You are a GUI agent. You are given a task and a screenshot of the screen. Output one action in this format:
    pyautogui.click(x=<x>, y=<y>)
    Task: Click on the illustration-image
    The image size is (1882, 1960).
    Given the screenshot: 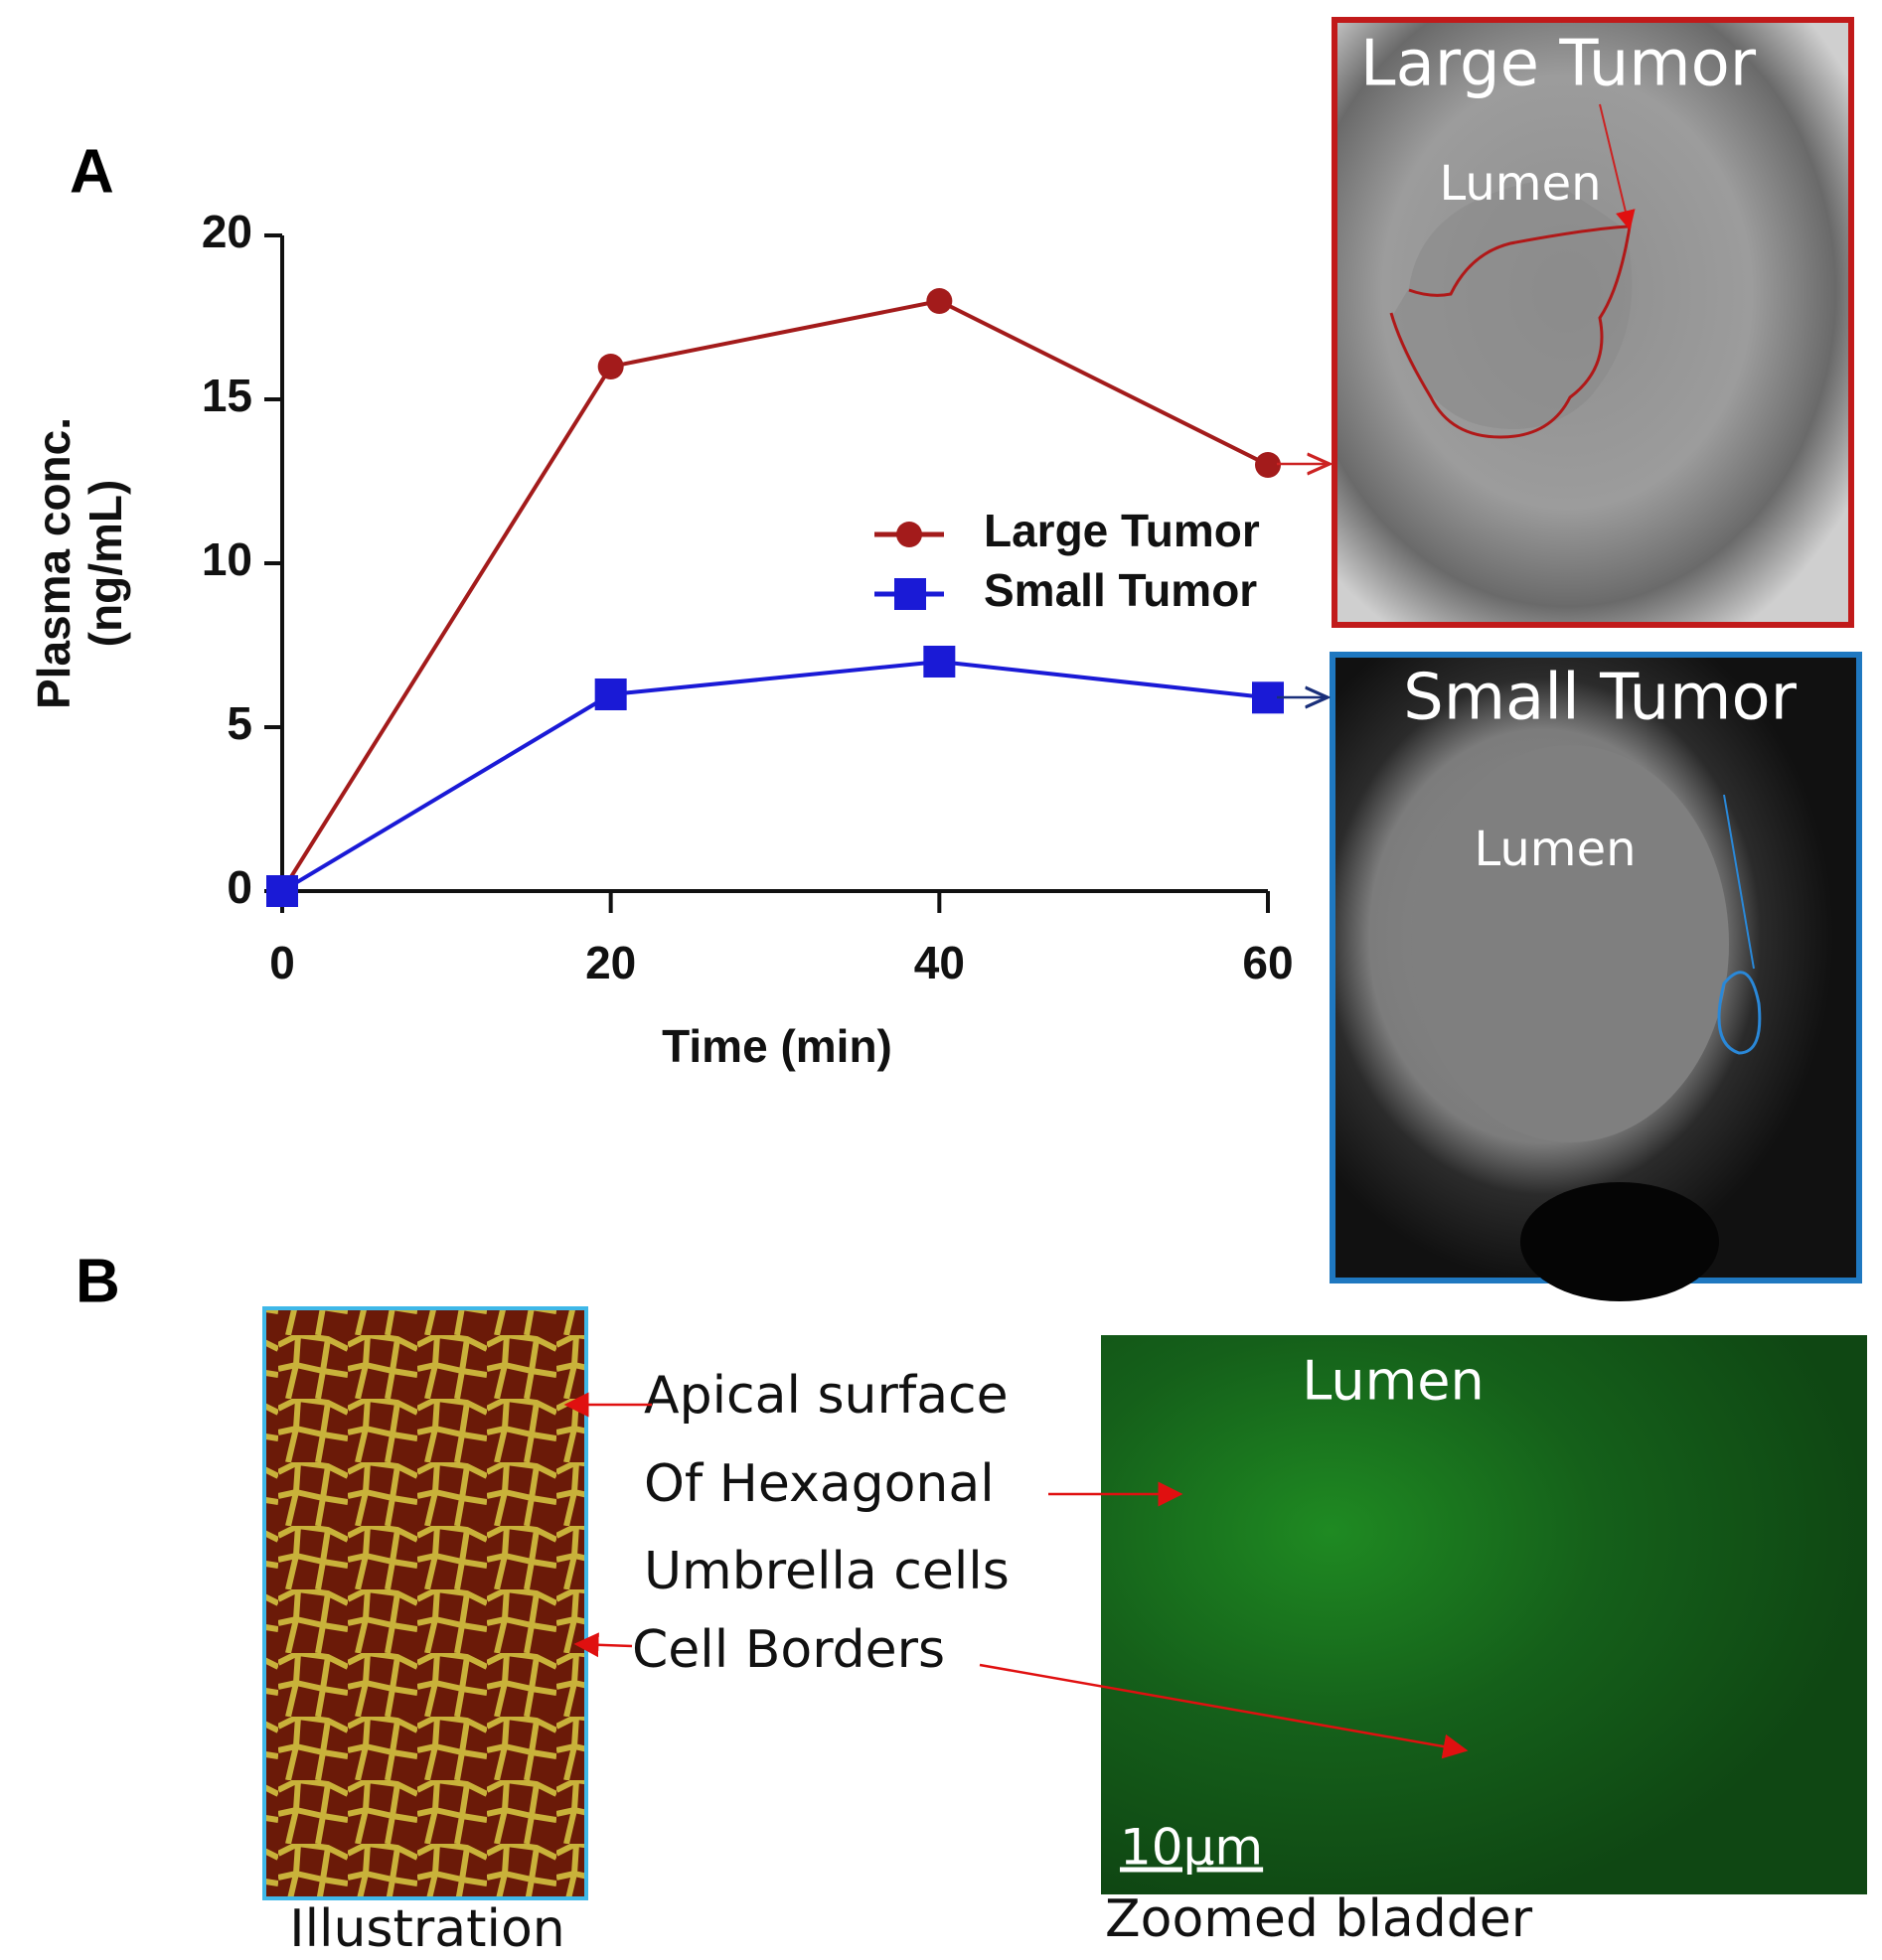 What is the action you would take?
    pyautogui.click(x=425, y=1603)
    